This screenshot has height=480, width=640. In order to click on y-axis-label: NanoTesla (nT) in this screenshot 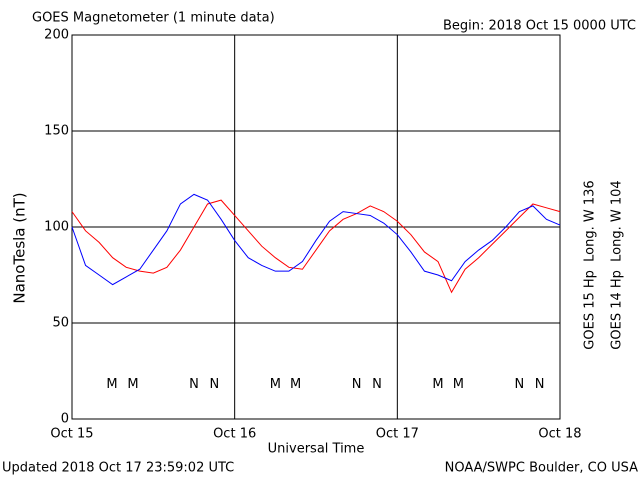, I will do `click(20, 247)`.